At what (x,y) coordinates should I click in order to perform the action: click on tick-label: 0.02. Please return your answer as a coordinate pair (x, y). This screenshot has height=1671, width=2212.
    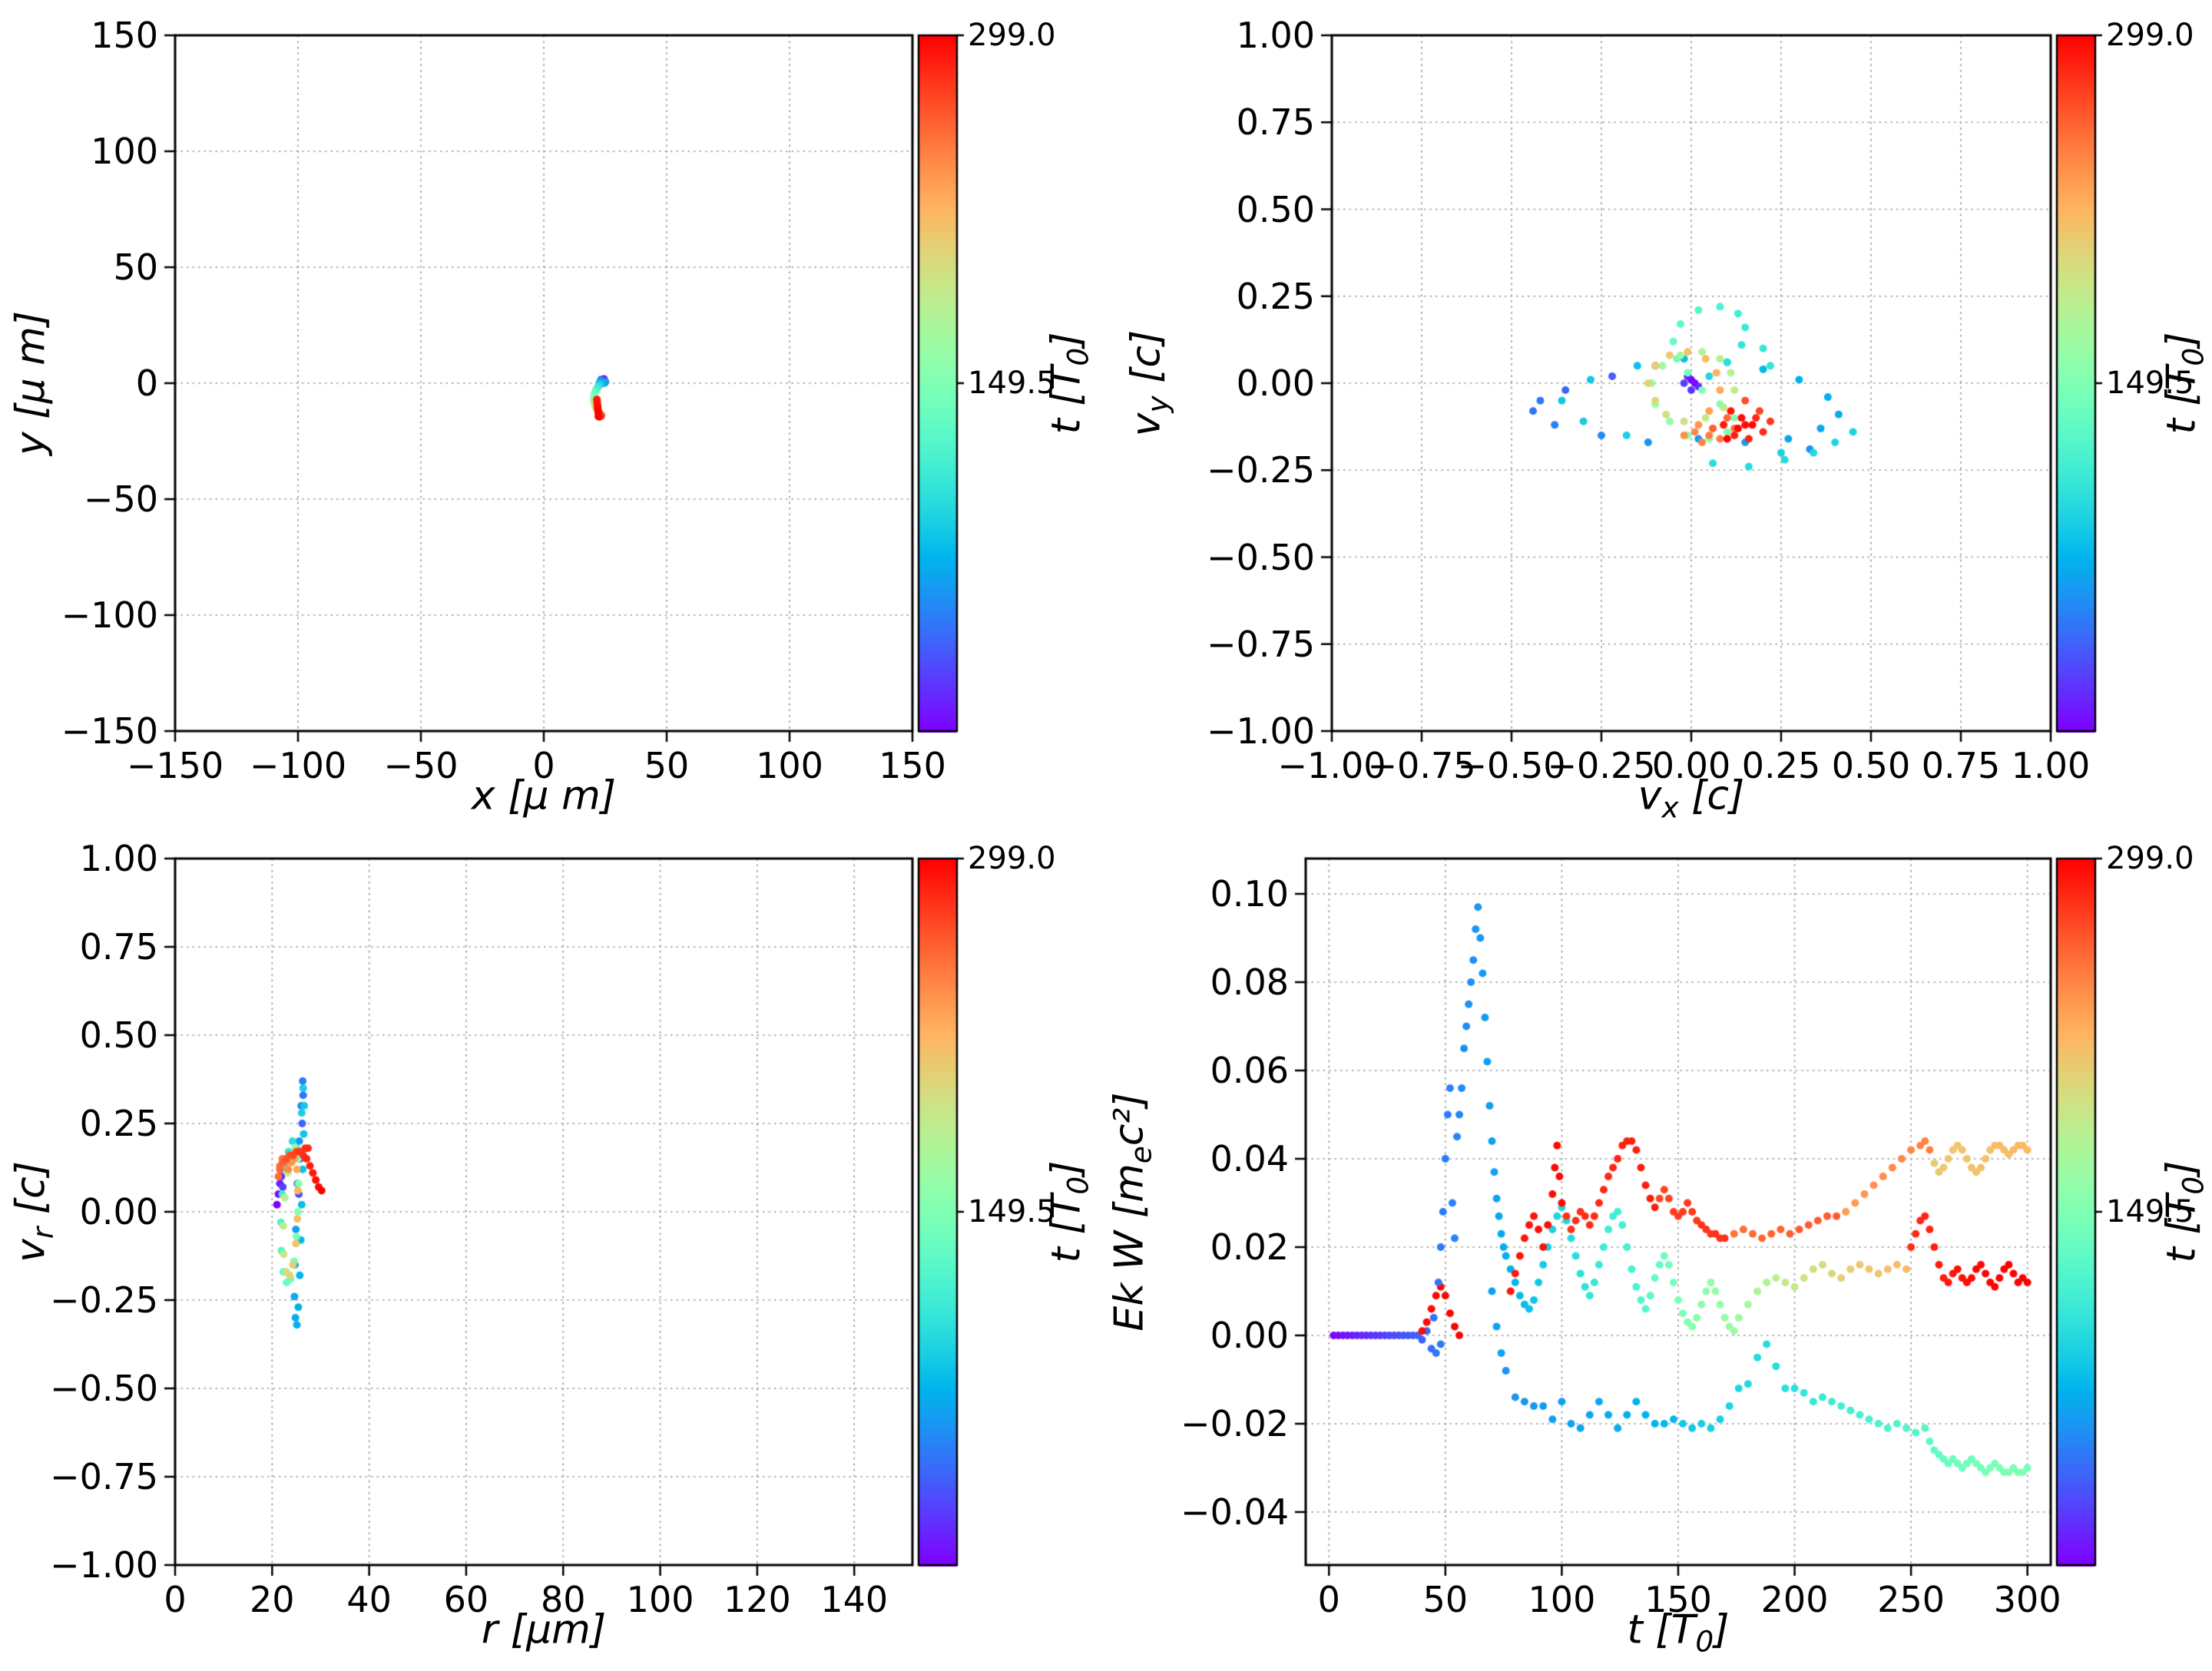
    Looking at the image, I should click on (1250, 1247).